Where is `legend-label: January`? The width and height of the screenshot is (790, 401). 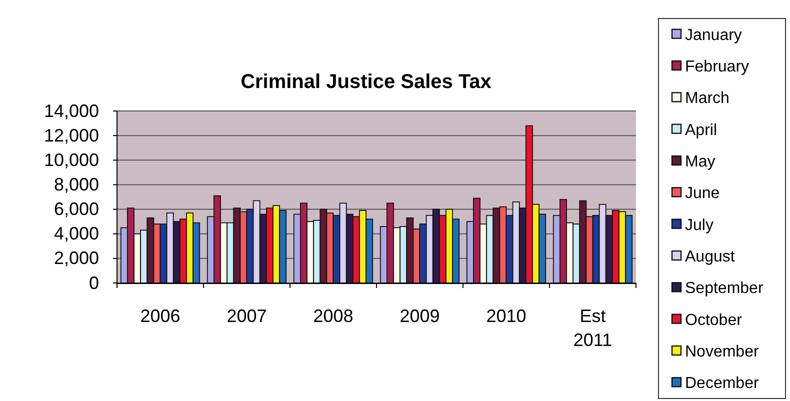
legend-label: January is located at coordinates (713, 35).